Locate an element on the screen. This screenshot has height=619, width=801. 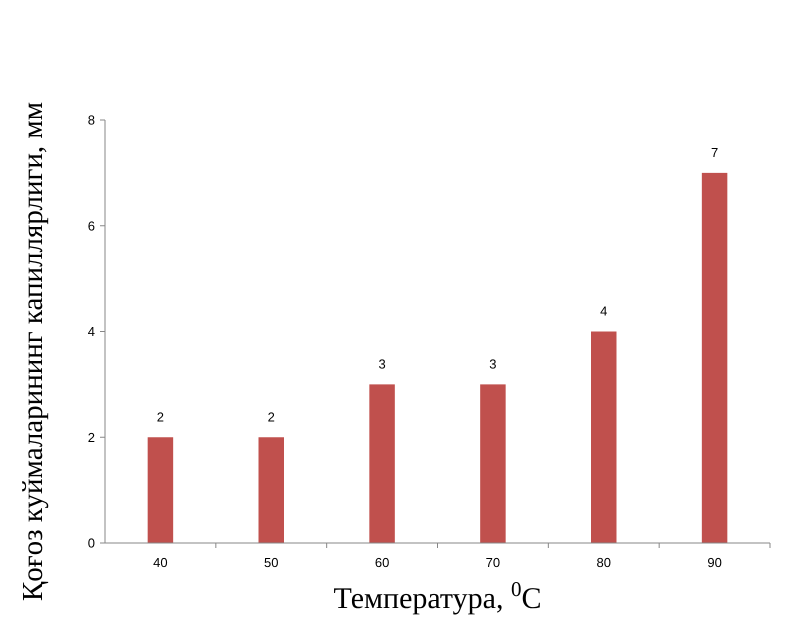
x-tick-label: 40 is located at coordinates (160, 562).